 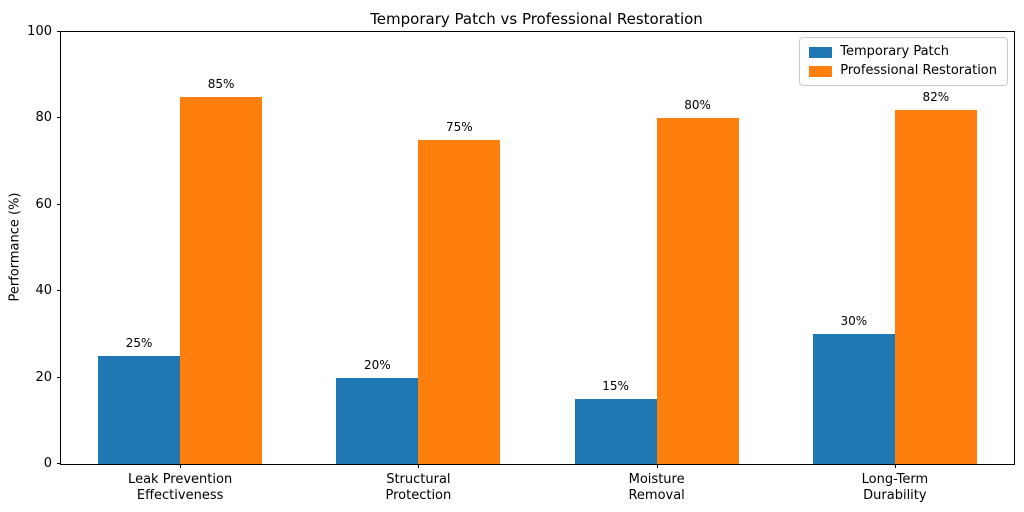 I want to click on bar-value-label: 25%, so click(x=139, y=343).